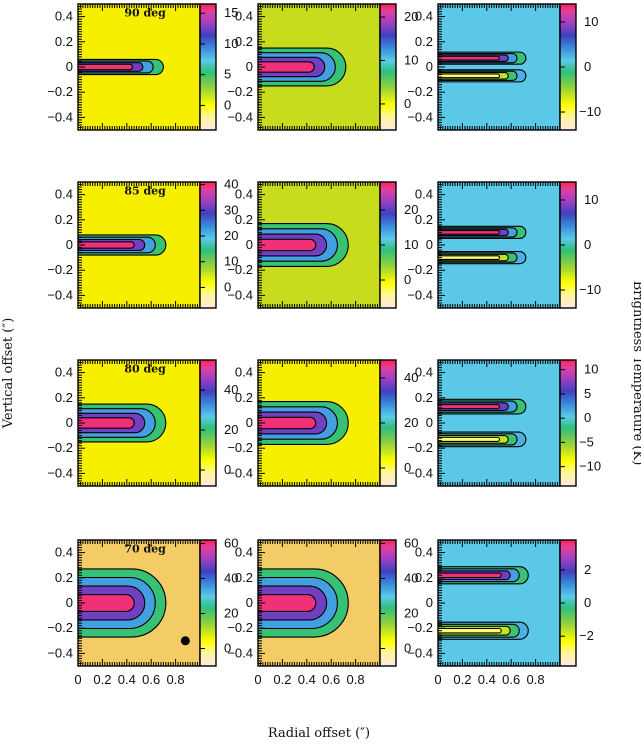 The width and height of the screenshot is (641, 746). I want to click on beam-marker, so click(185, 641).